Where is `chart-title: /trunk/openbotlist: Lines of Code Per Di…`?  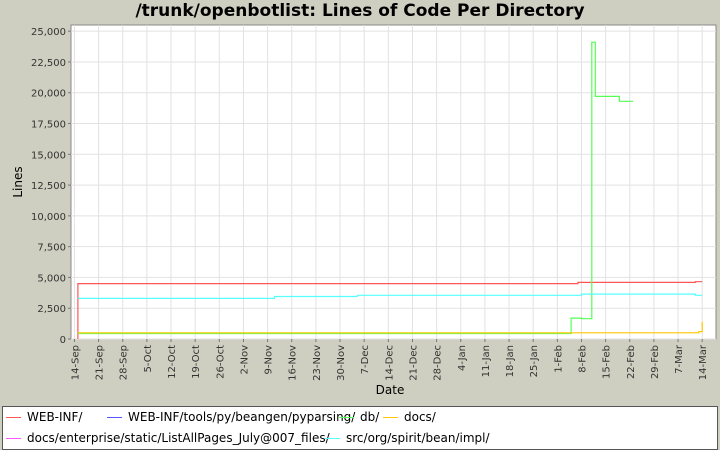 chart-title: /trunk/openbotlist: Lines of Code Per Di… is located at coordinates (360, 11).